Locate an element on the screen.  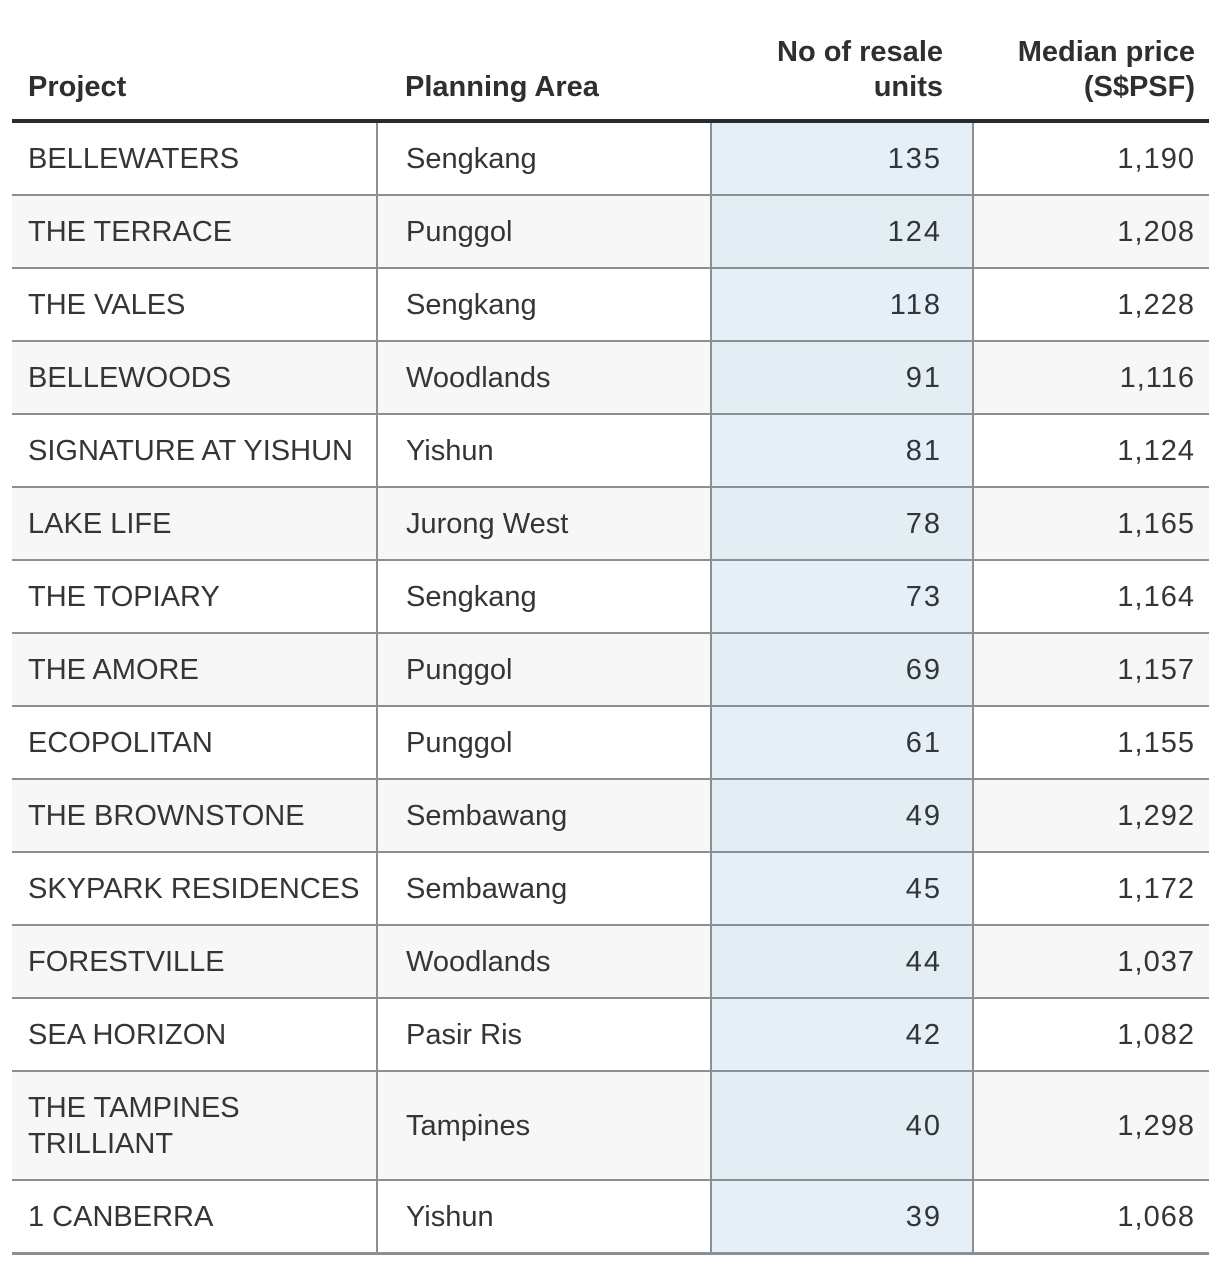
cell-resale-units: 61 is located at coordinates (842, 742).